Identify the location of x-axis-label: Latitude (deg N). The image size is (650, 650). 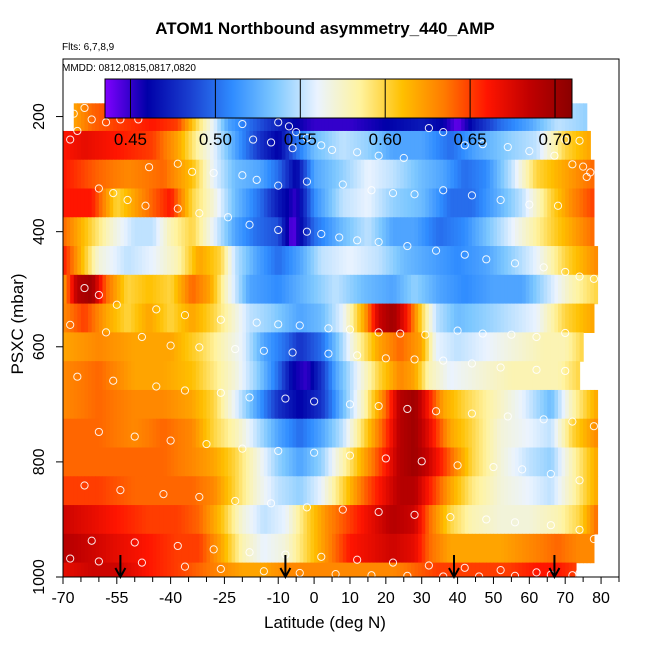
(325, 622).